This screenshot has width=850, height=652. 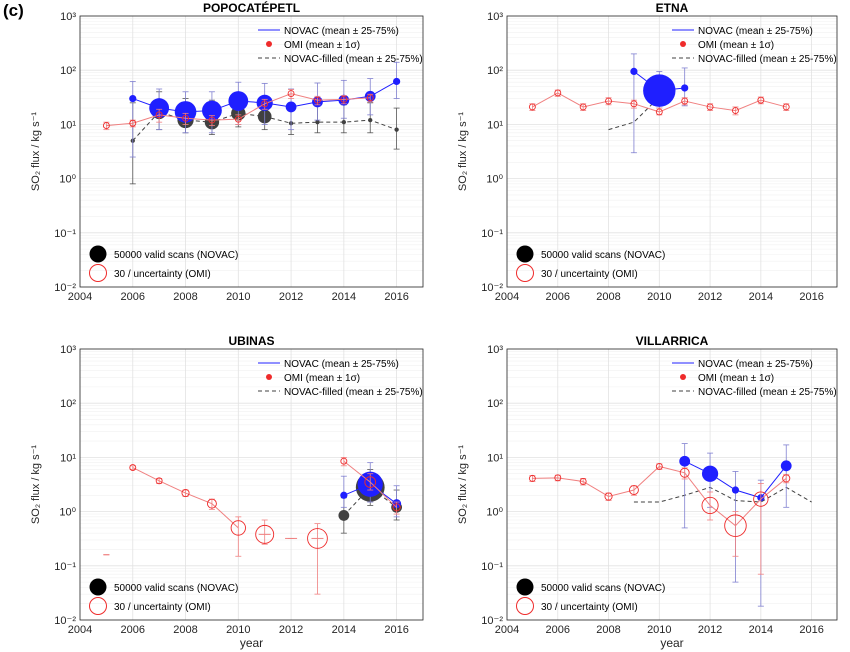 What do you see at coordinates (251, 341) in the screenshot?
I see `chart-title: UBINAS` at bounding box center [251, 341].